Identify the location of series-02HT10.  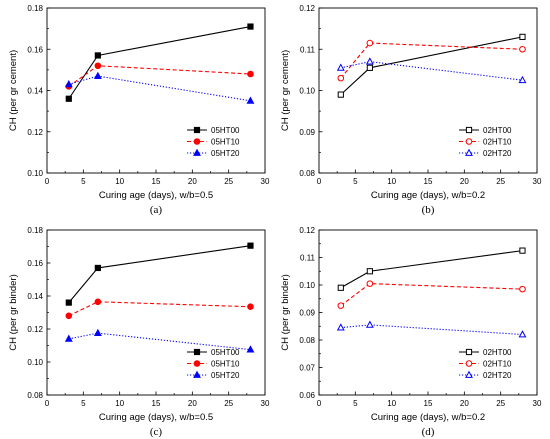
(431, 60).